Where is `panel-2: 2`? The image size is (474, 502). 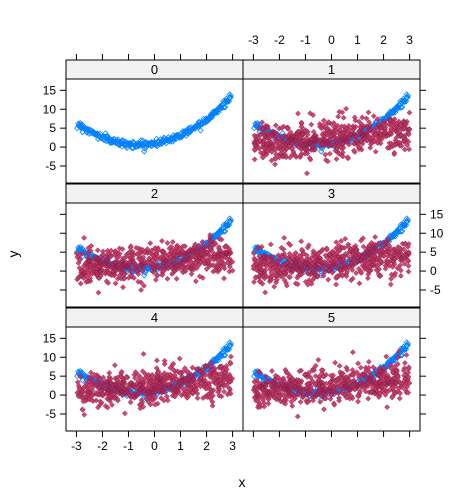 panel-2: 2 is located at coordinates (154, 245).